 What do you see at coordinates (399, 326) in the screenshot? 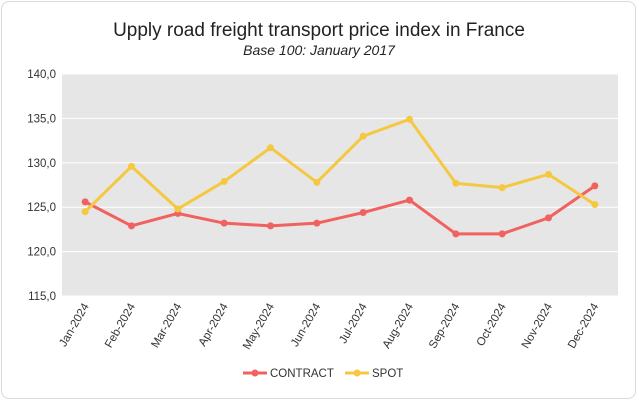
I see `x-tick-label: Aug-2024` at bounding box center [399, 326].